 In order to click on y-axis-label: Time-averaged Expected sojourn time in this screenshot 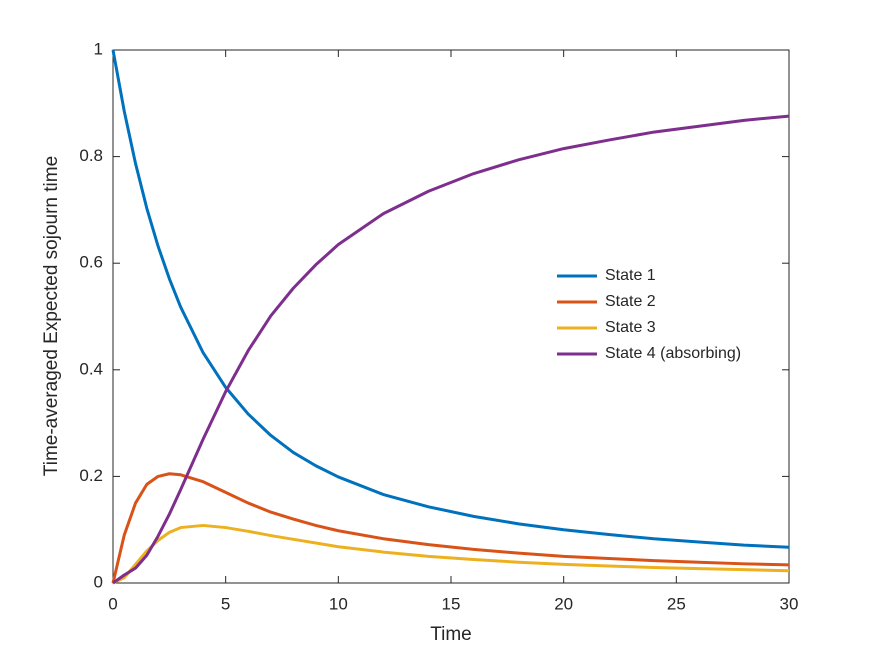, I will do `click(51, 316)`.